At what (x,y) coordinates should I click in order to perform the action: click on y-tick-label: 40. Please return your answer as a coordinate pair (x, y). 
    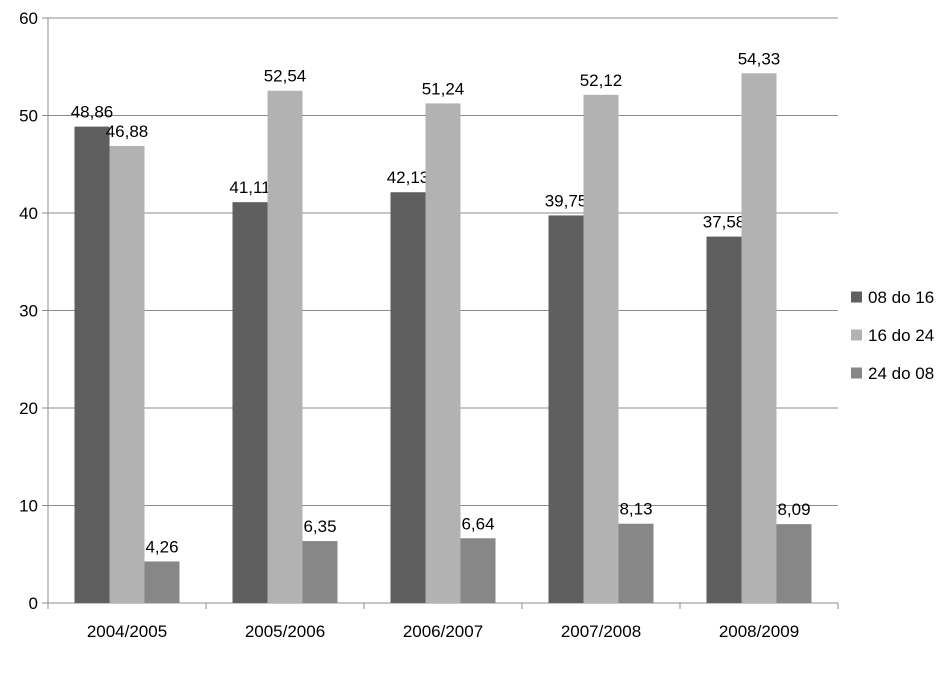
    Looking at the image, I should click on (28, 213).